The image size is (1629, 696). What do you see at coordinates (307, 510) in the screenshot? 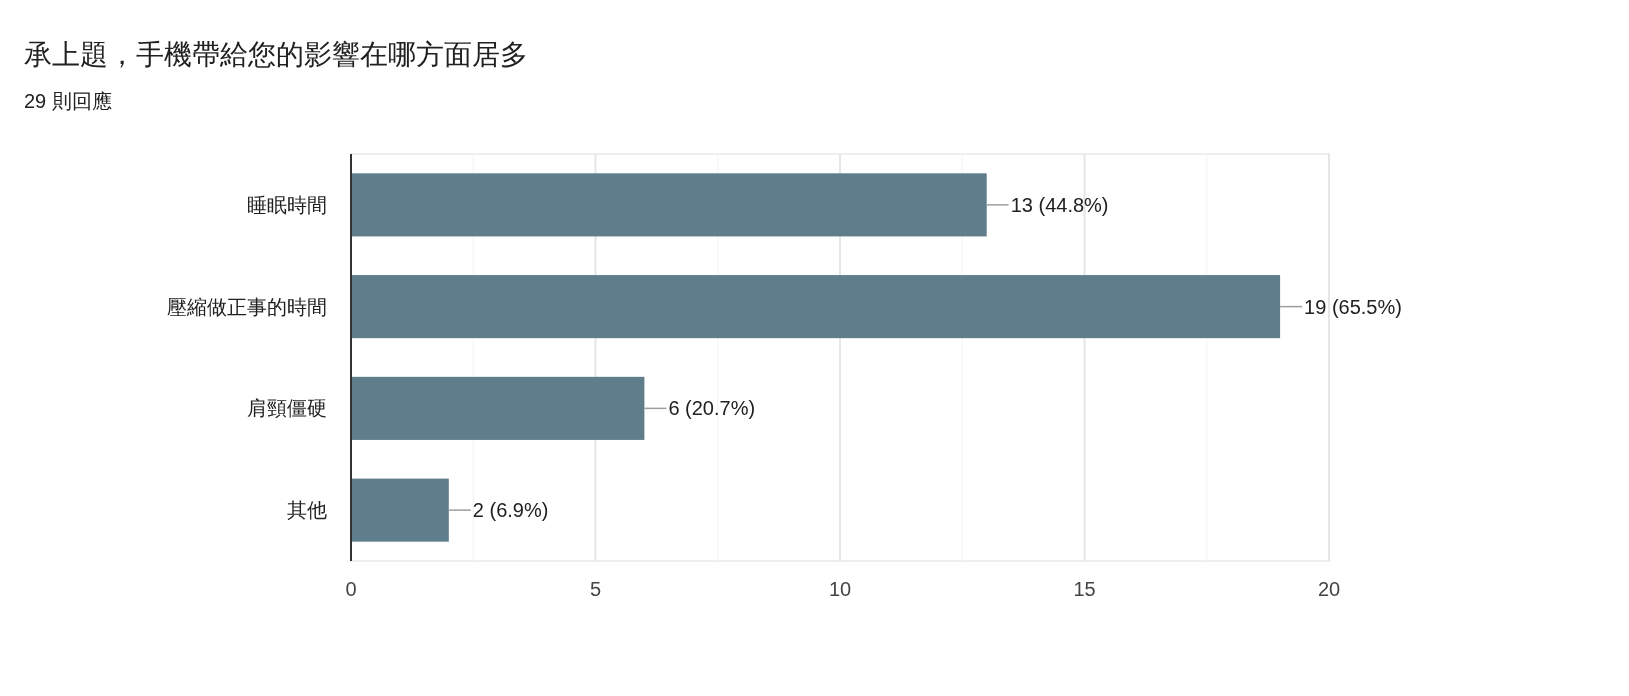
I see `y-tick-label: 其他` at bounding box center [307, 510].